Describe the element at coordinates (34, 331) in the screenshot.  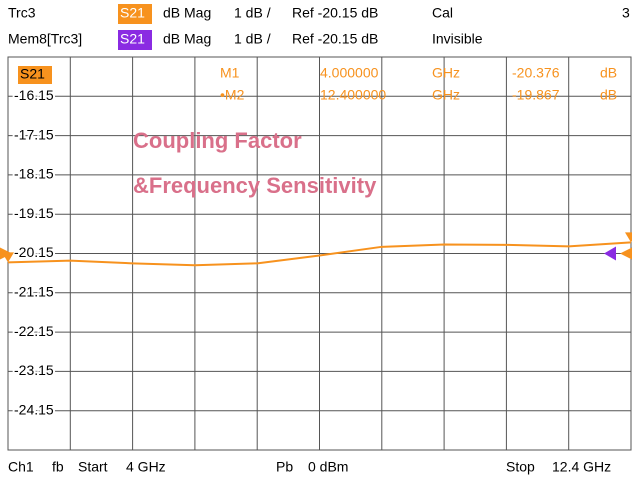
I see `y-tick-label: -22.15` at that location.